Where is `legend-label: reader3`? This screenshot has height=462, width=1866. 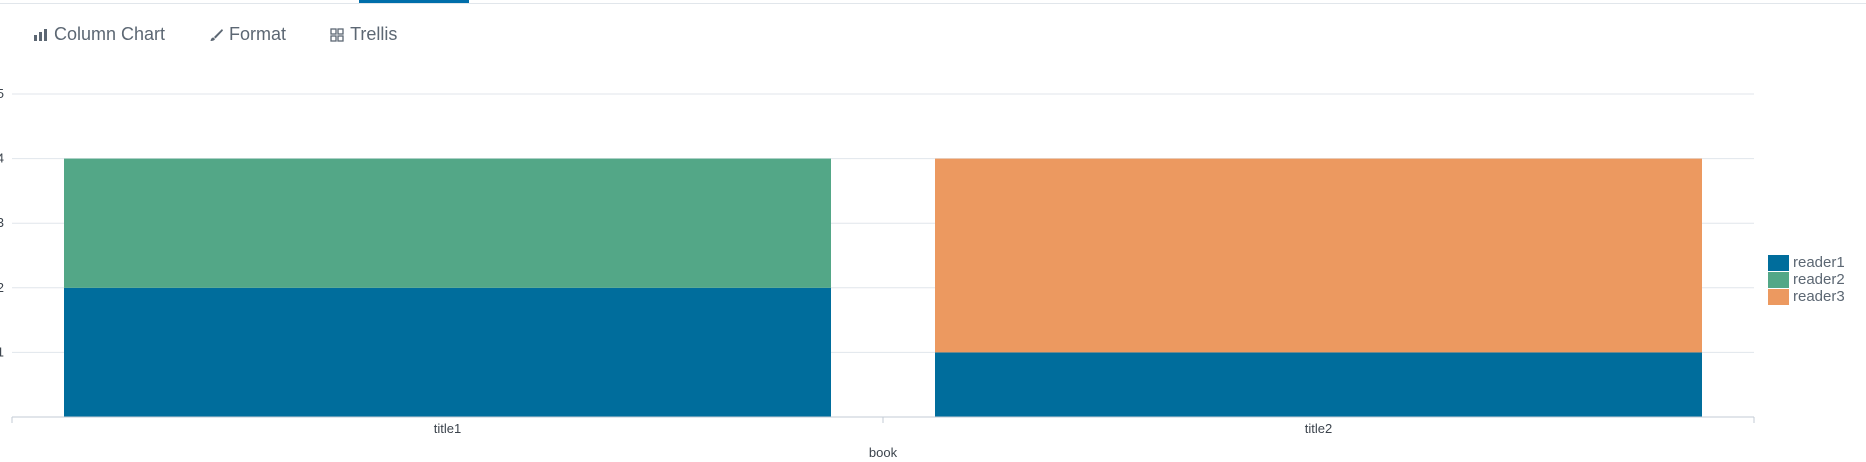 legend-label: reader3 is located at coordinates (1819, 296).